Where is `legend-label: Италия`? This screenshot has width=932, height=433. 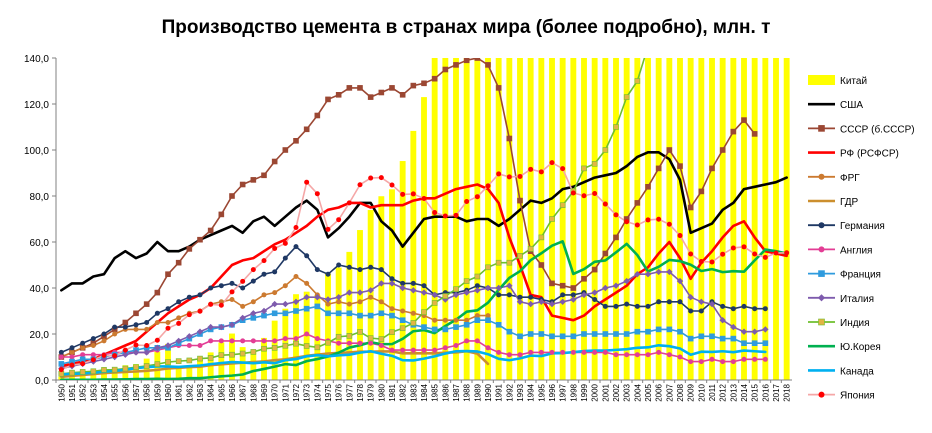
legend-label: Италия is located at coordinates (857, 299).